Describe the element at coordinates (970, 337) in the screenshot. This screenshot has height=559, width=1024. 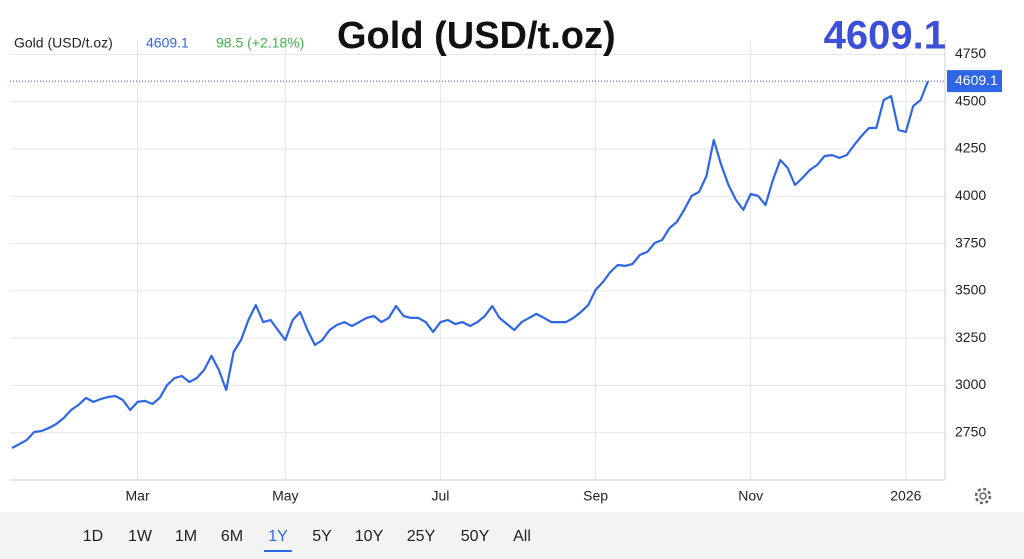
I see `y-tick-label: 3250` at that location.